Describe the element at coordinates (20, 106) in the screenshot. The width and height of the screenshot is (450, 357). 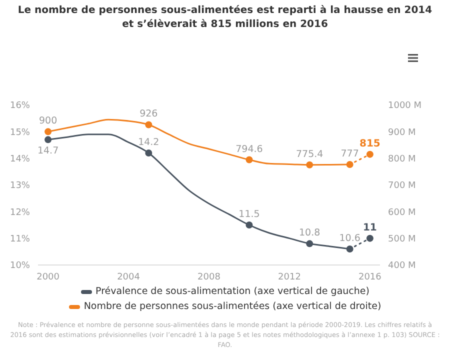
I see `y-tick-label: 16%` at that location.